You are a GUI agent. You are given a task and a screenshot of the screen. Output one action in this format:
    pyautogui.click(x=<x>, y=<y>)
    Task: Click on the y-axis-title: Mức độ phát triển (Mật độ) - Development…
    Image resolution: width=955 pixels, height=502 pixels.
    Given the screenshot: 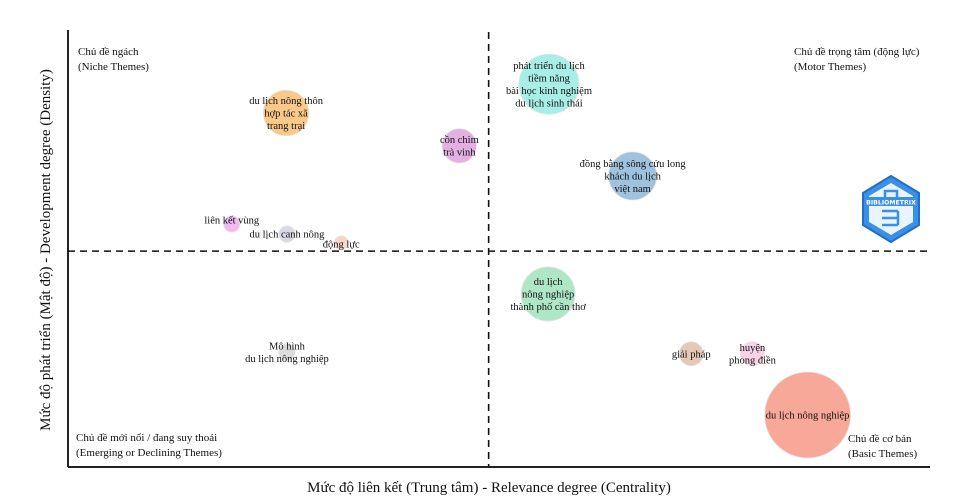 What is the action you would take?
    pyautogui.click(x=46, y=250)
    